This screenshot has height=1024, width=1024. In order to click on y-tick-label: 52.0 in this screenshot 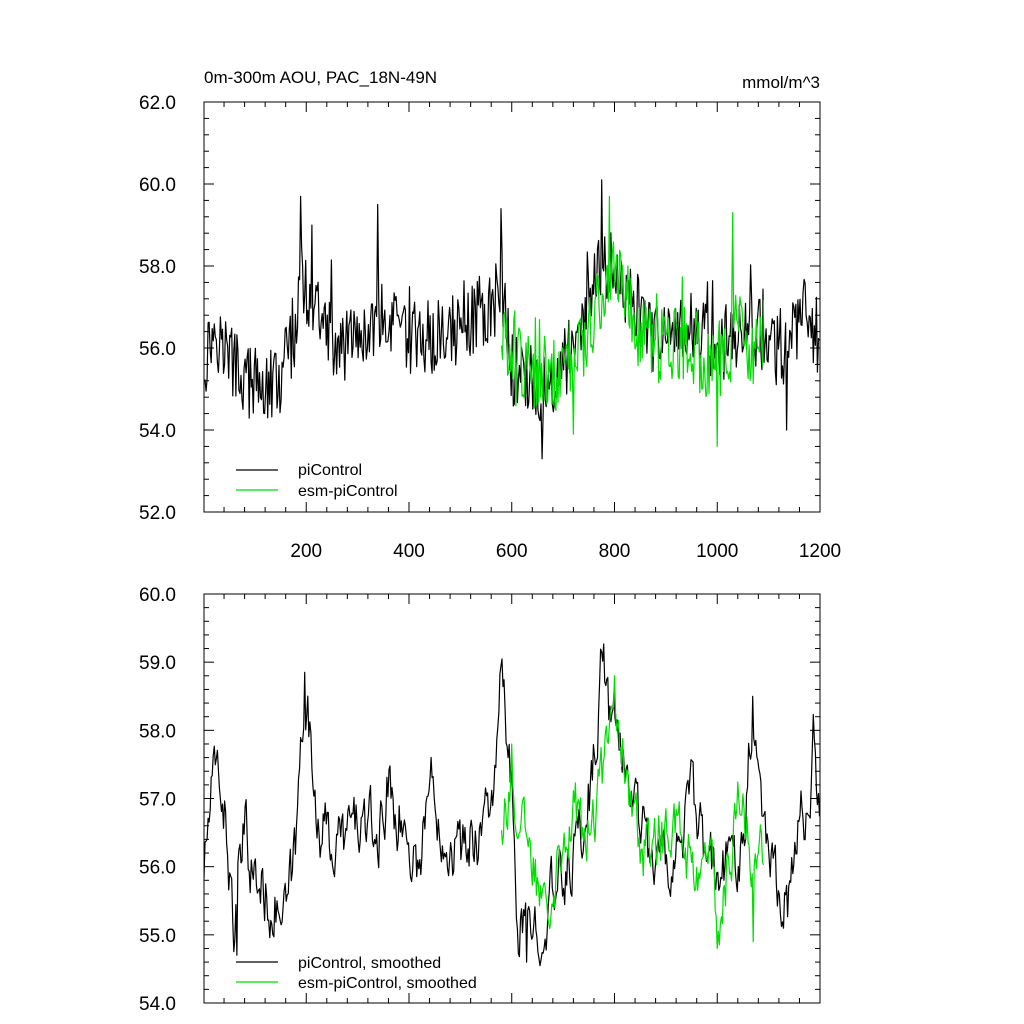, I will do `click(157, 513)`.